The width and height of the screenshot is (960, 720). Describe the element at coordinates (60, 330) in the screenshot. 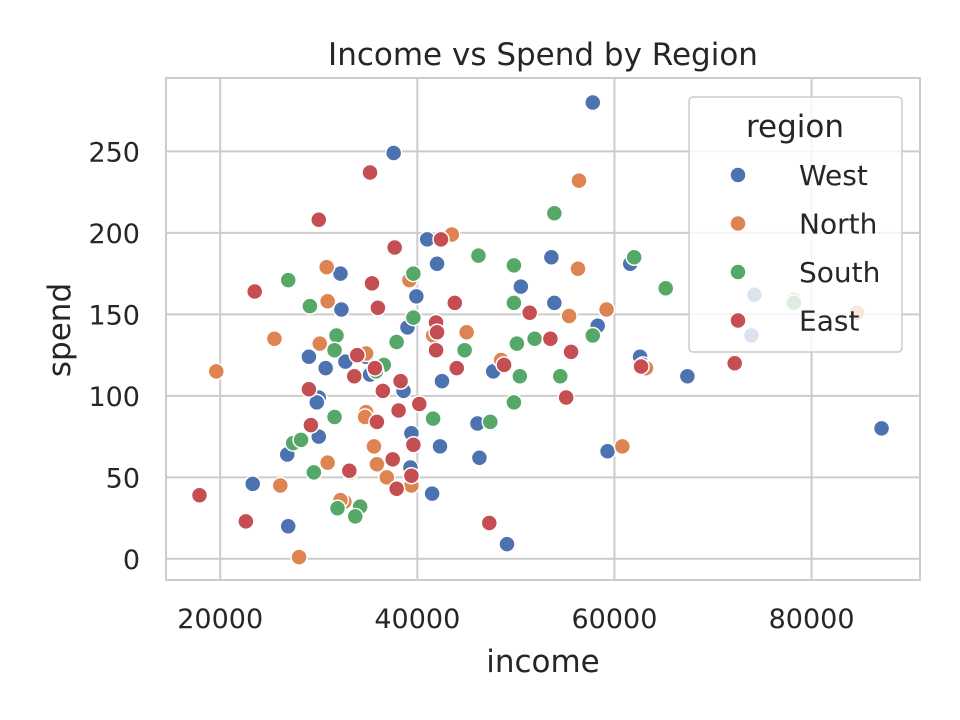

I see `y-axis-label: spend` at that location.